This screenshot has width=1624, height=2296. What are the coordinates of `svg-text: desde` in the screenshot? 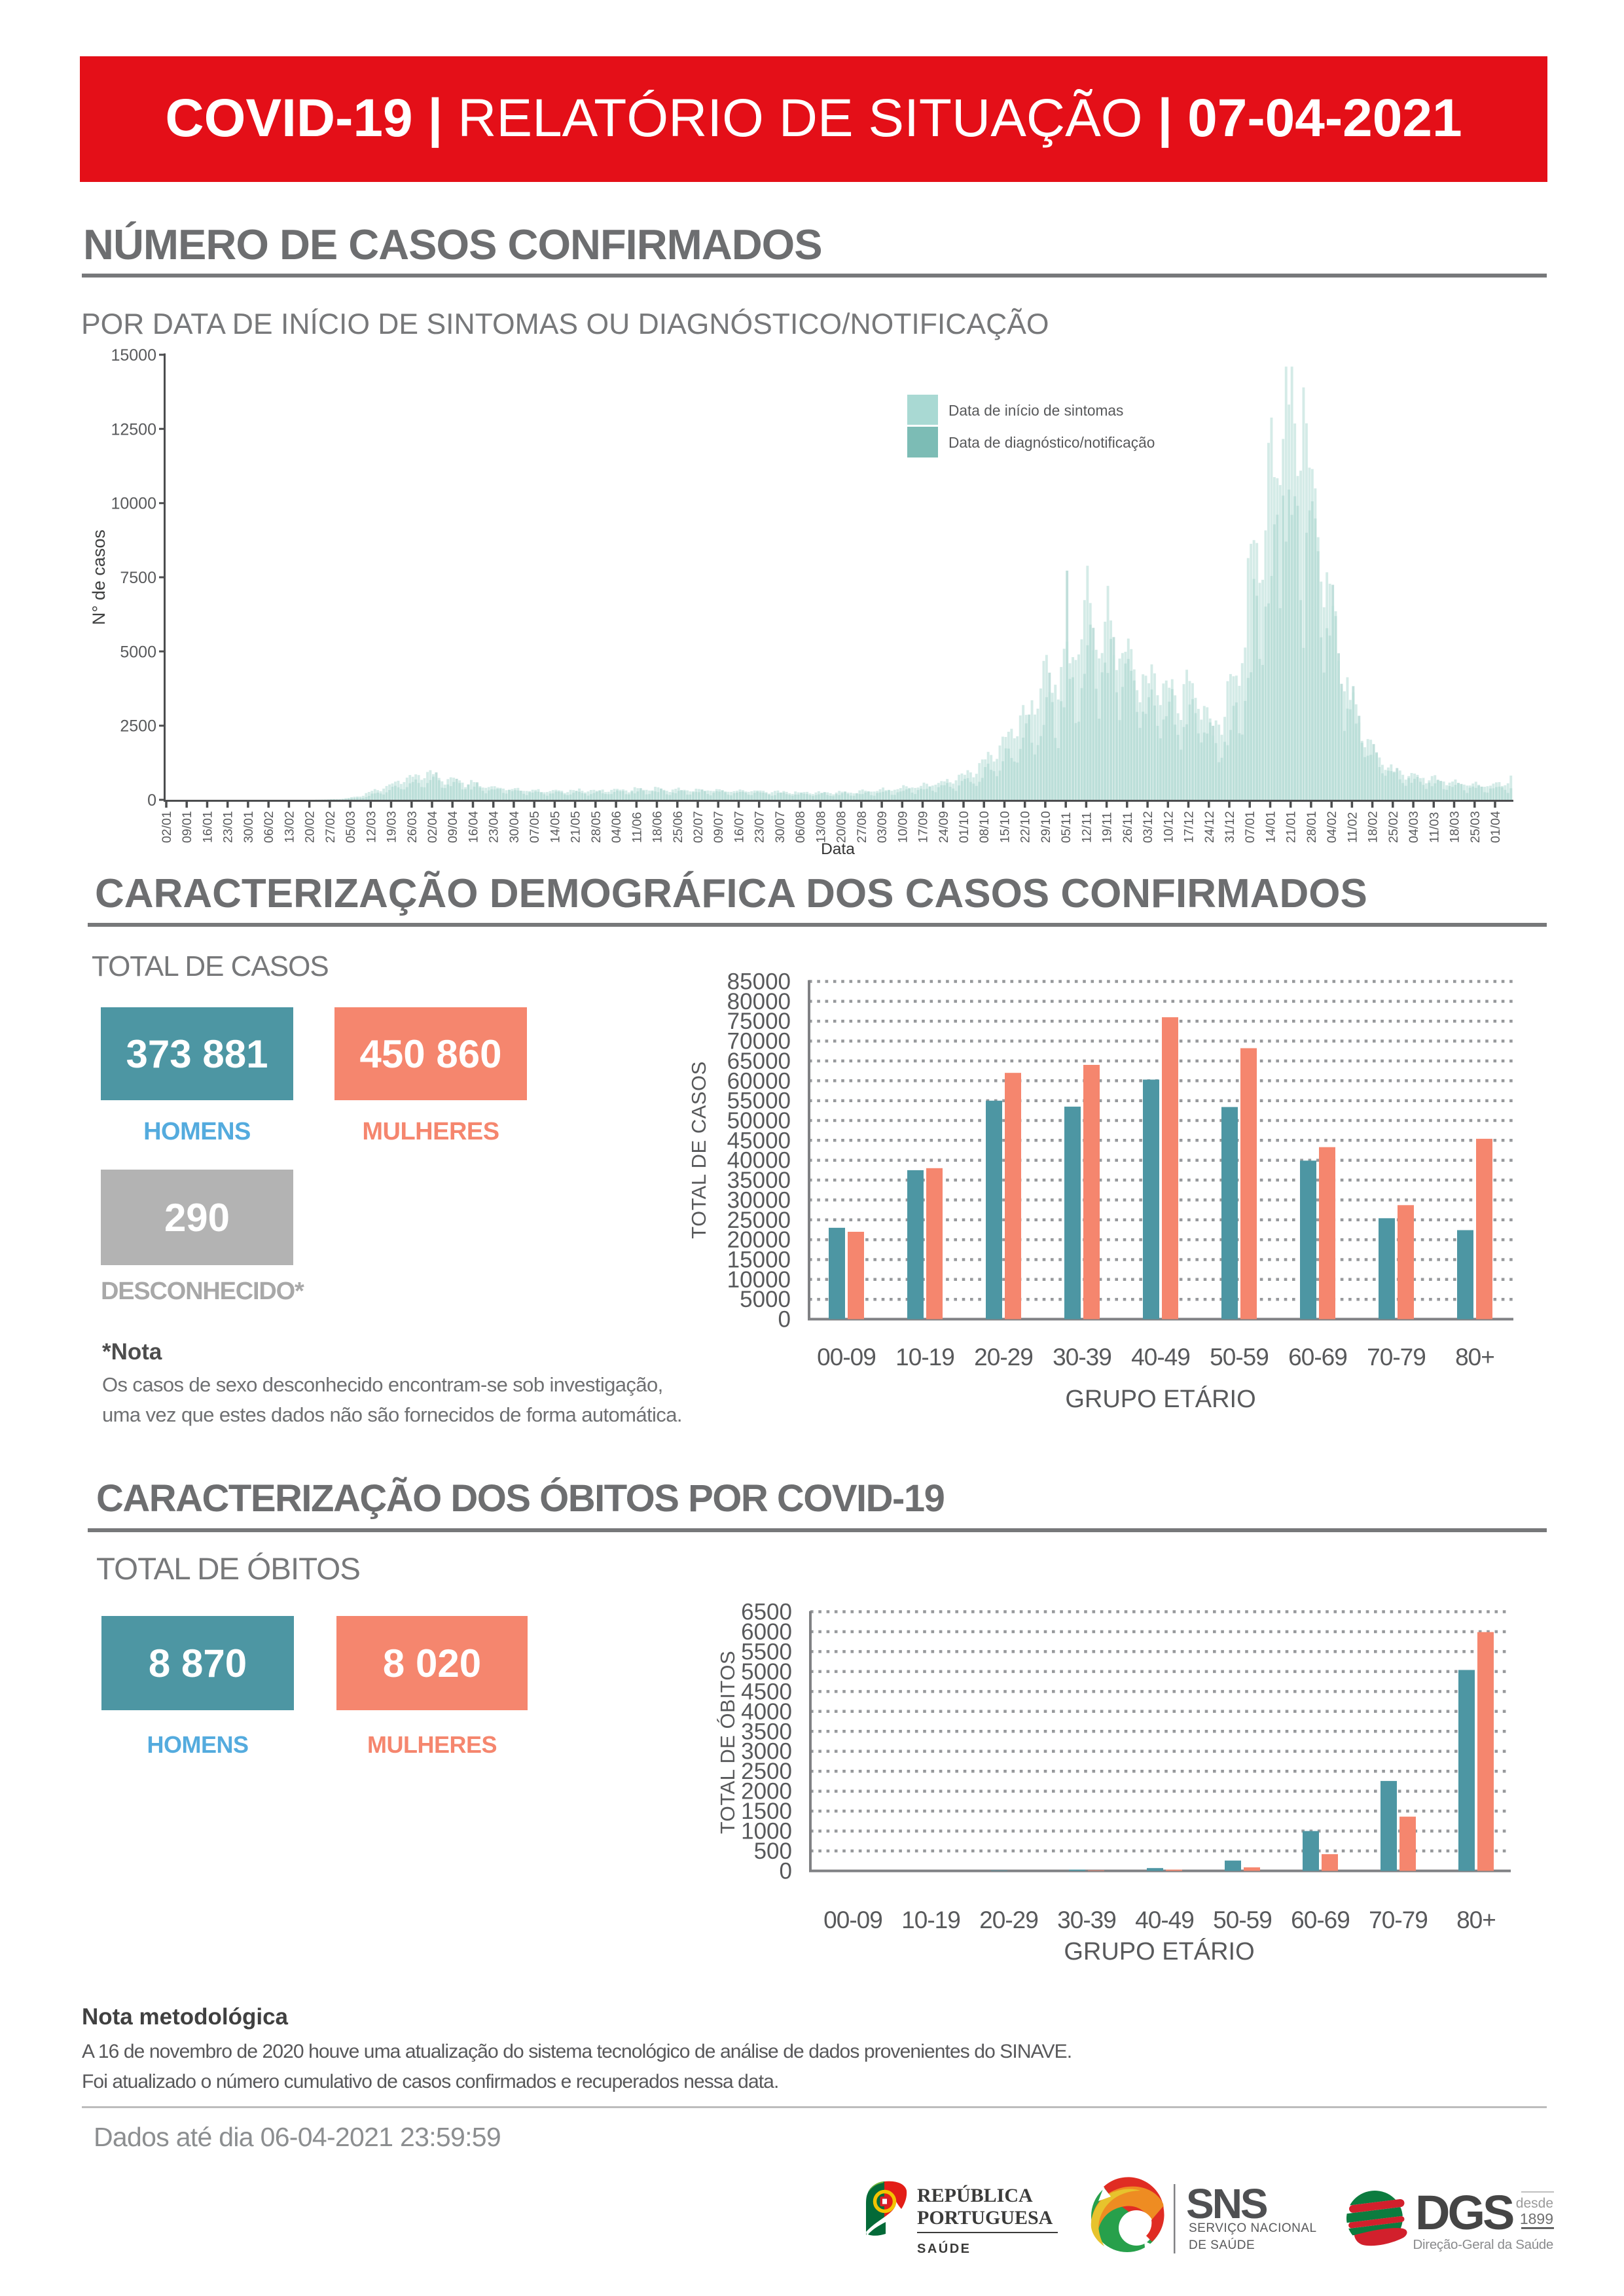 It's located at (1534, 2203).